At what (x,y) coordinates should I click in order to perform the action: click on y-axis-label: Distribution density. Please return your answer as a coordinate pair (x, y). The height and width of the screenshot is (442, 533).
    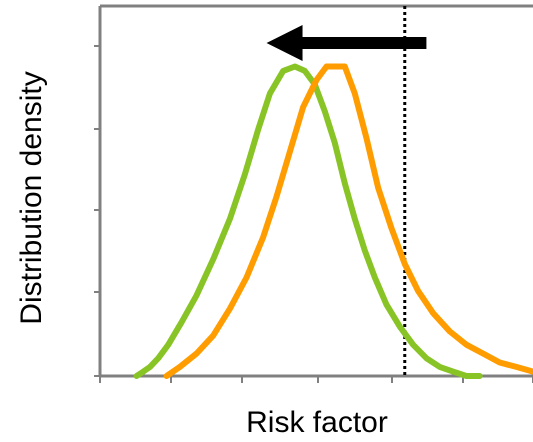
    Looking at the image, I should click on (31, 197).